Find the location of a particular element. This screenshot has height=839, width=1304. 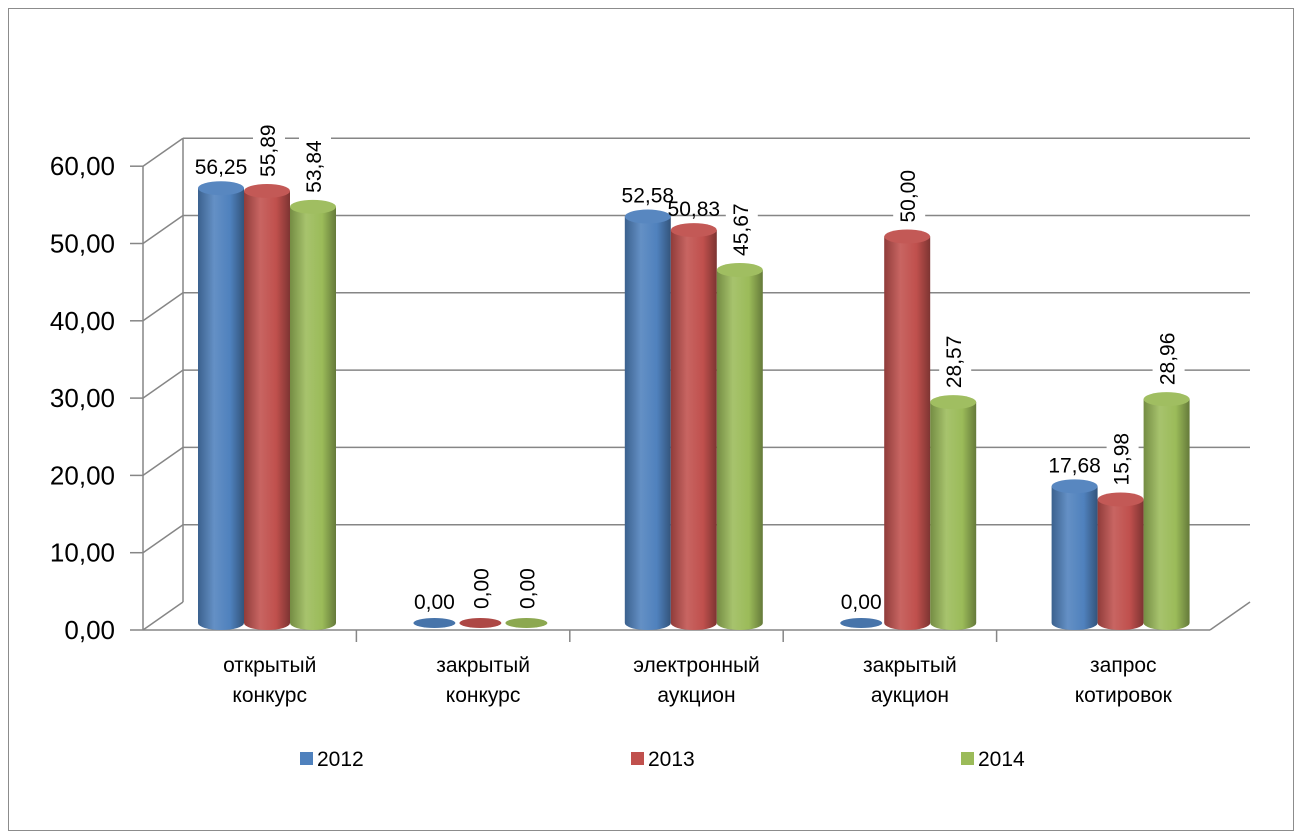

data-label: 28,96 is located at coordinates (1168, 351).